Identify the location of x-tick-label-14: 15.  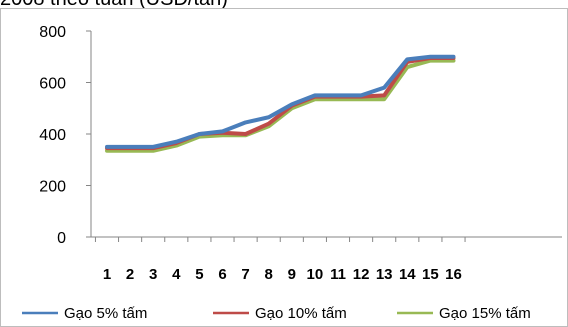
(430, 274).